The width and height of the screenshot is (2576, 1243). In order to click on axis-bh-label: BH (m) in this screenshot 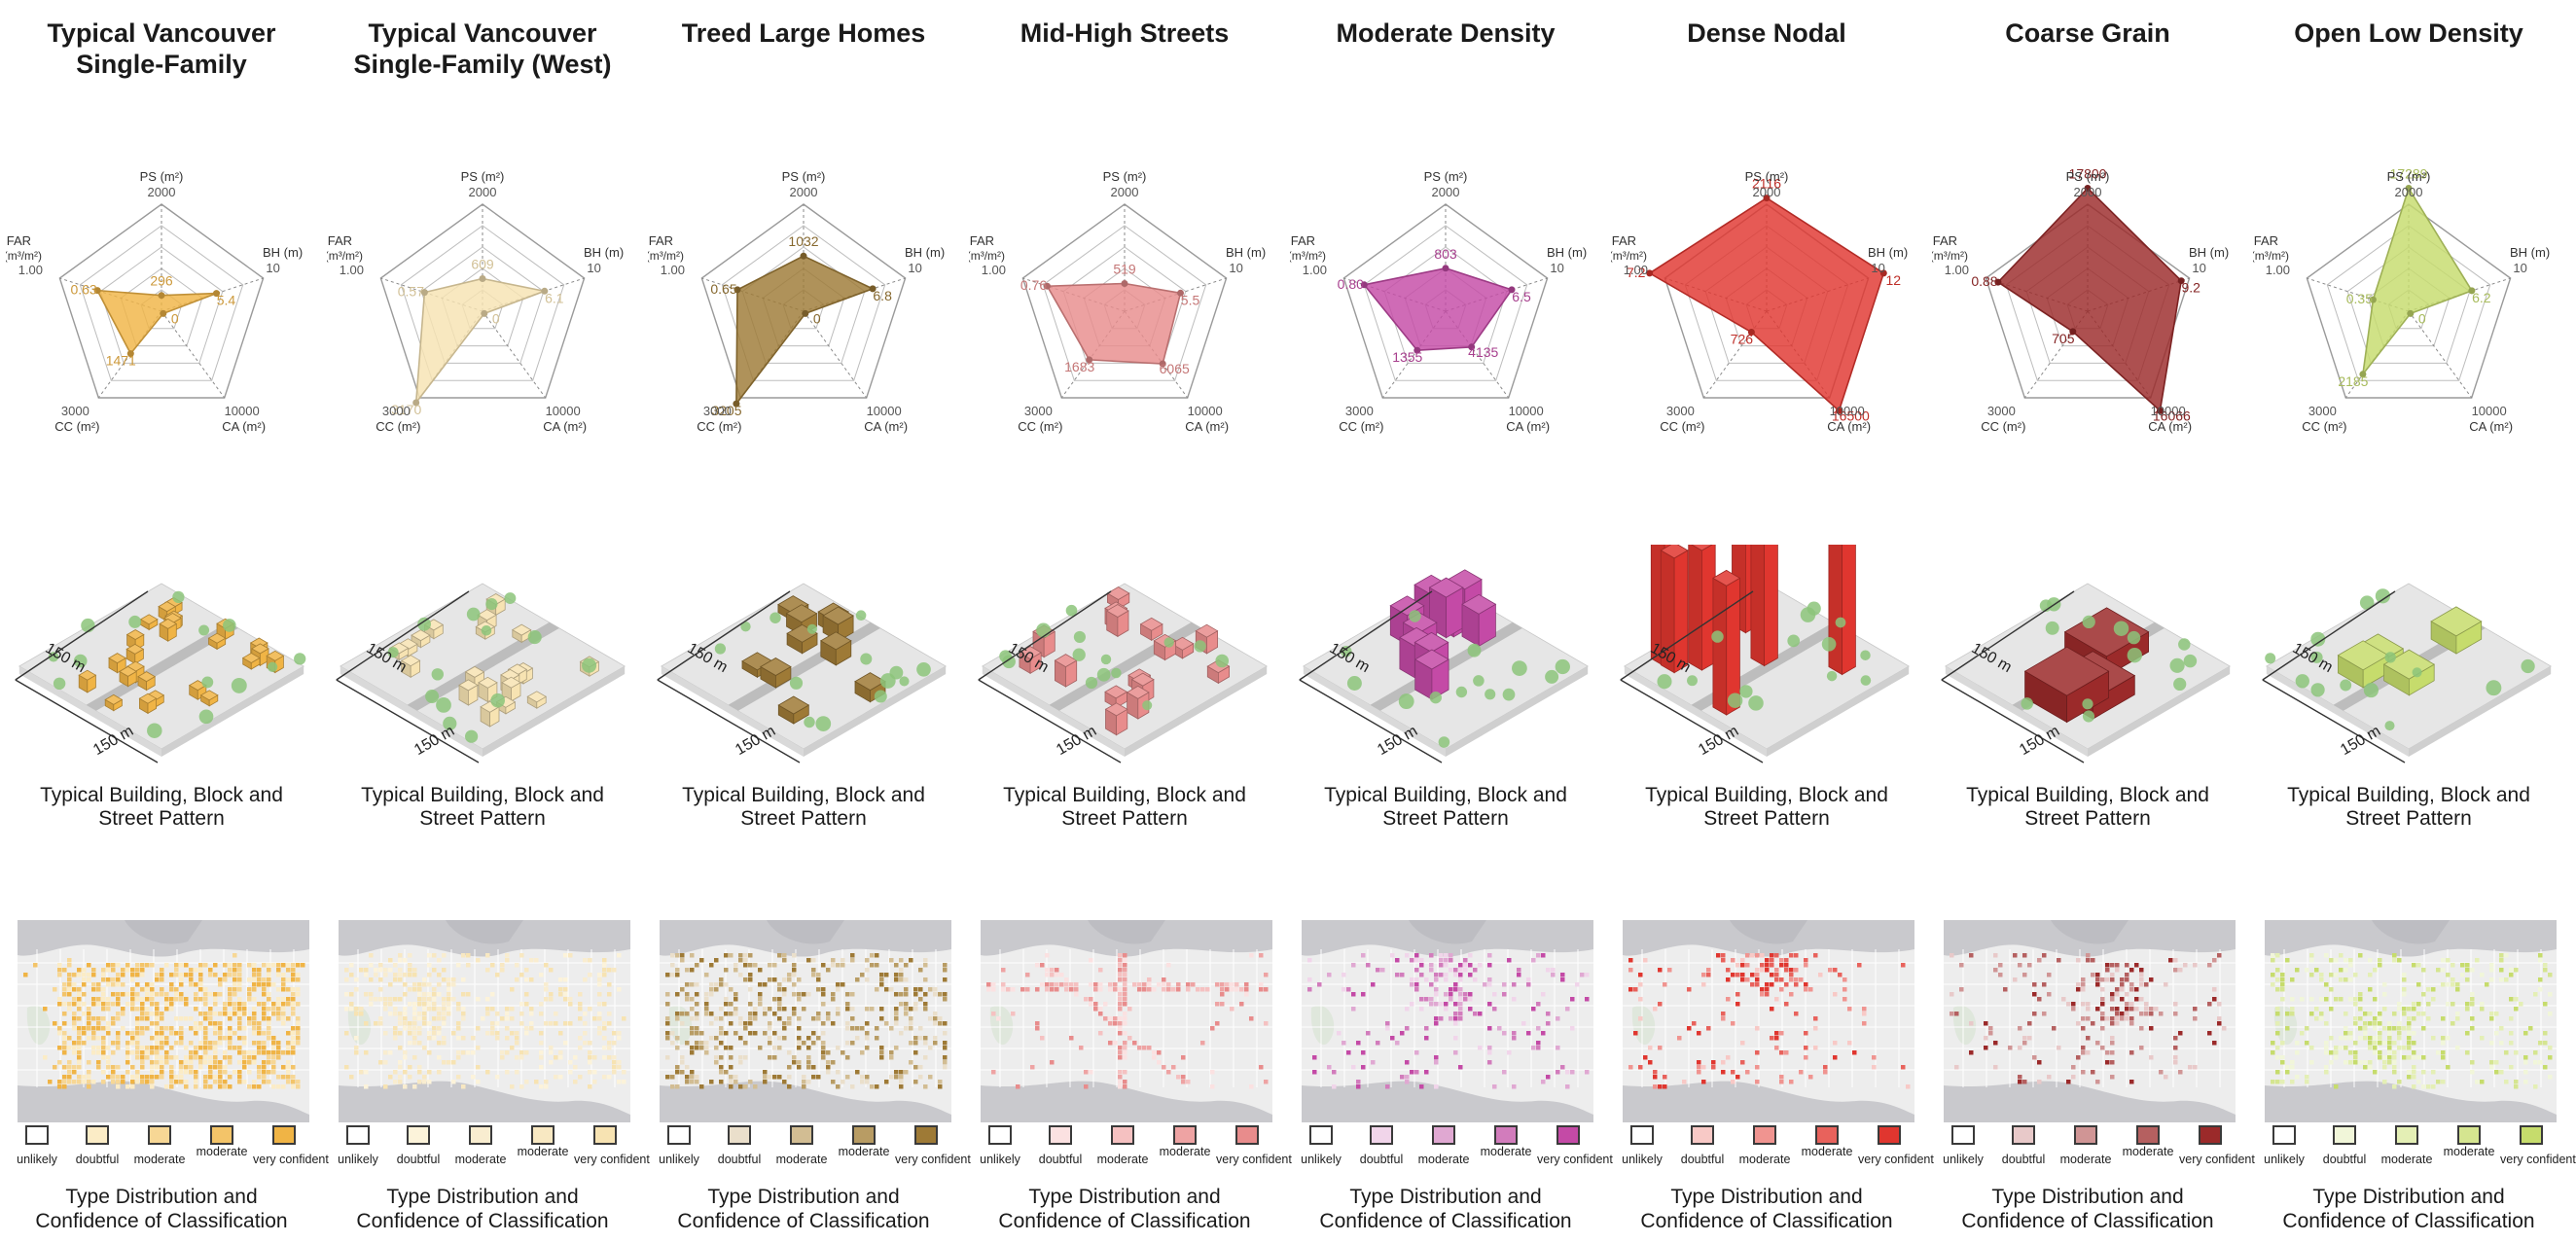, I will do `click(1246, 252)`.